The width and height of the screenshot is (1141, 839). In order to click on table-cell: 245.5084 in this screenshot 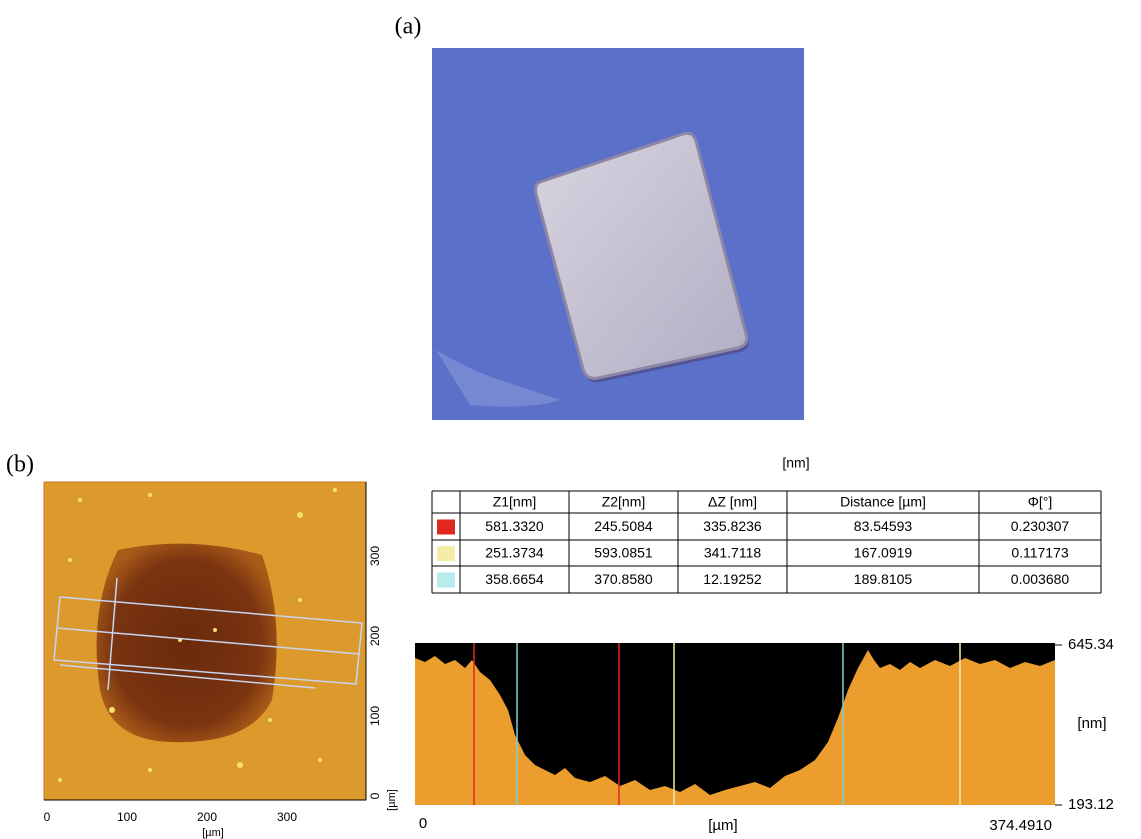, I will do `click(623, 526)`.